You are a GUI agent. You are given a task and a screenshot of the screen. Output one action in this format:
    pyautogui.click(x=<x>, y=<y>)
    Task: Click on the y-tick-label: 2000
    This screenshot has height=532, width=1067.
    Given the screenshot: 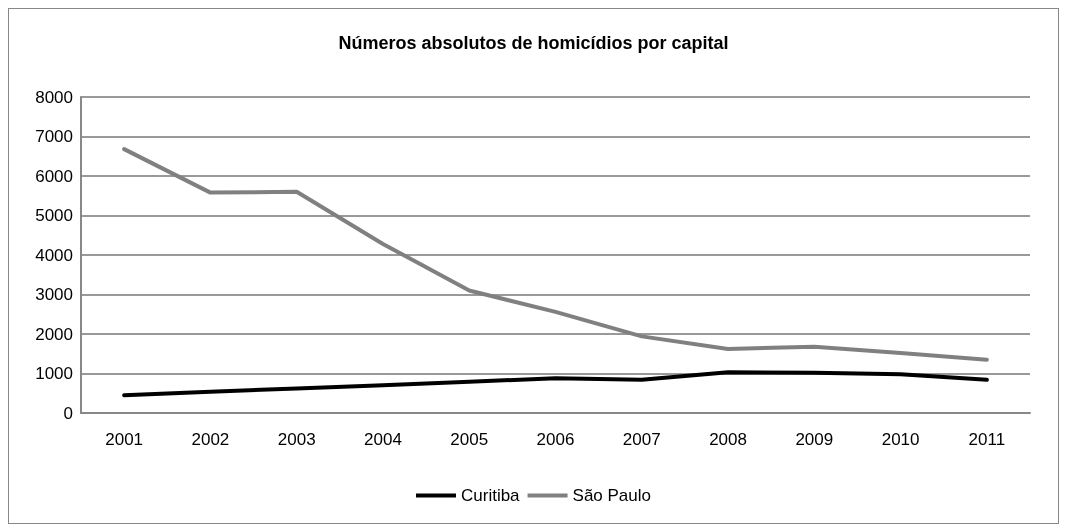 What is the action you would take?
    pyautogui.click(x=54, y=334)
    